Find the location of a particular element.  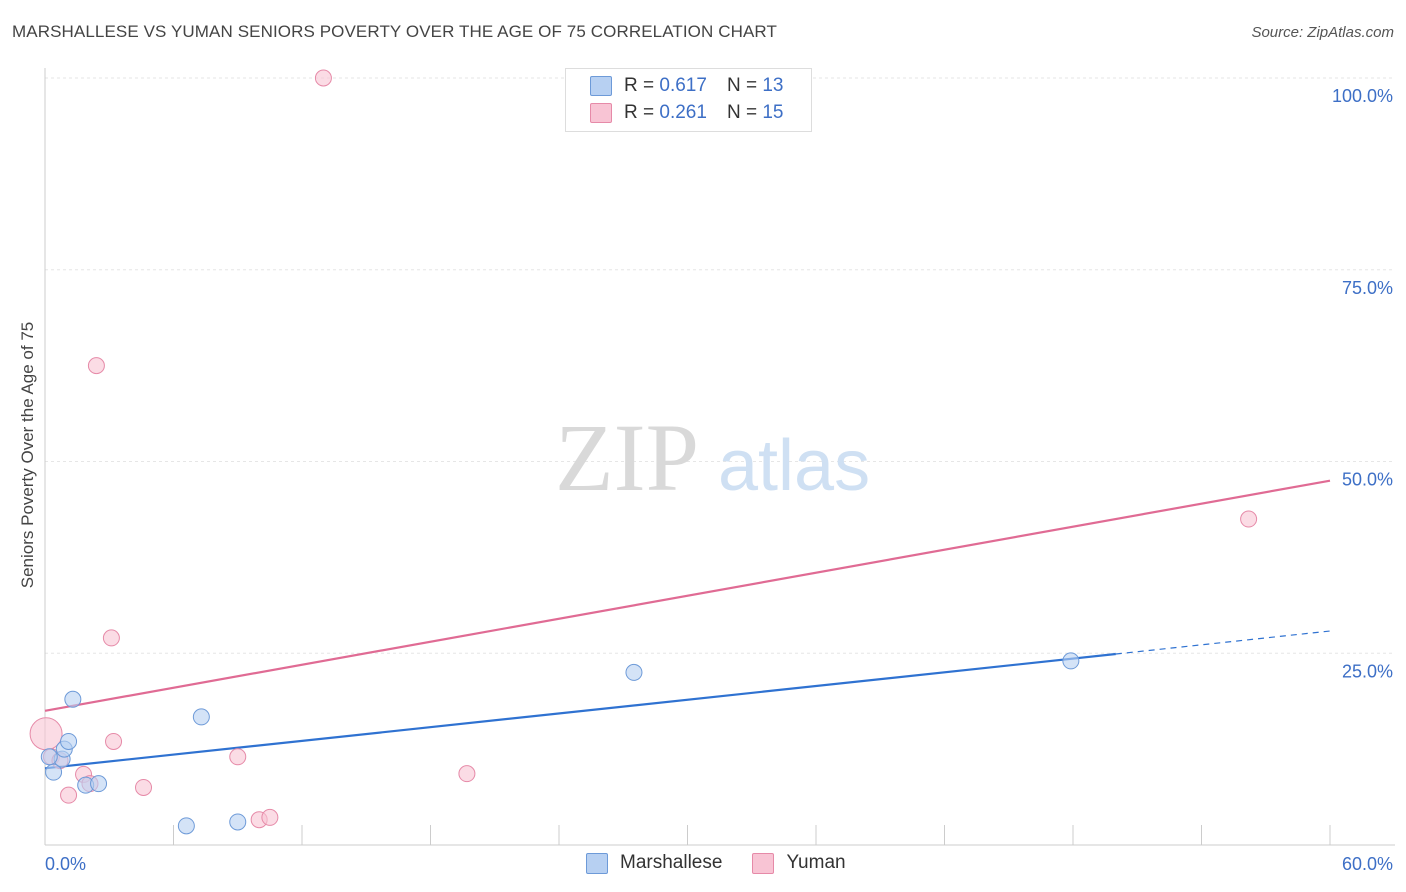

y-tick-label: 100.0% is located at coordinates (1362, 96).